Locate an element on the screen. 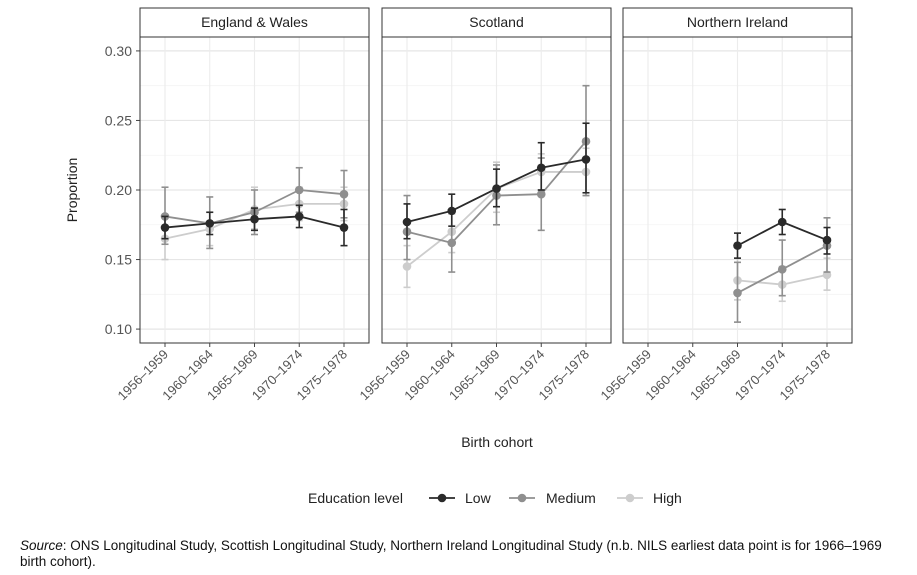 This screenshot has width=917, height=575. legend-item-low: Low is located at coordinates (460, 498).